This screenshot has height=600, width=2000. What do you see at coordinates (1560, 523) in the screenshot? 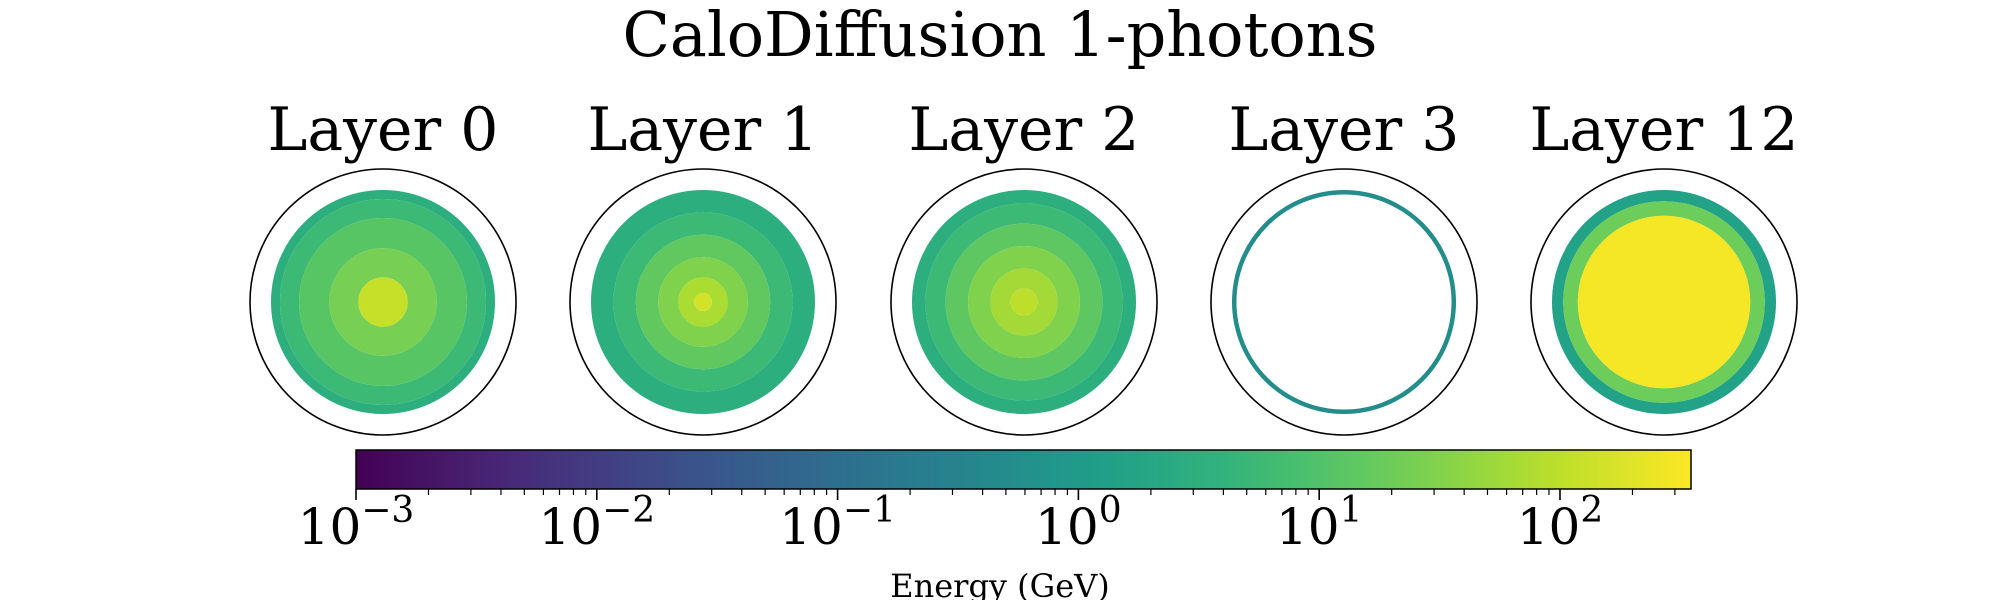
I see `colorbar-tick-label: 10²` at bounding box center [1560, 523].